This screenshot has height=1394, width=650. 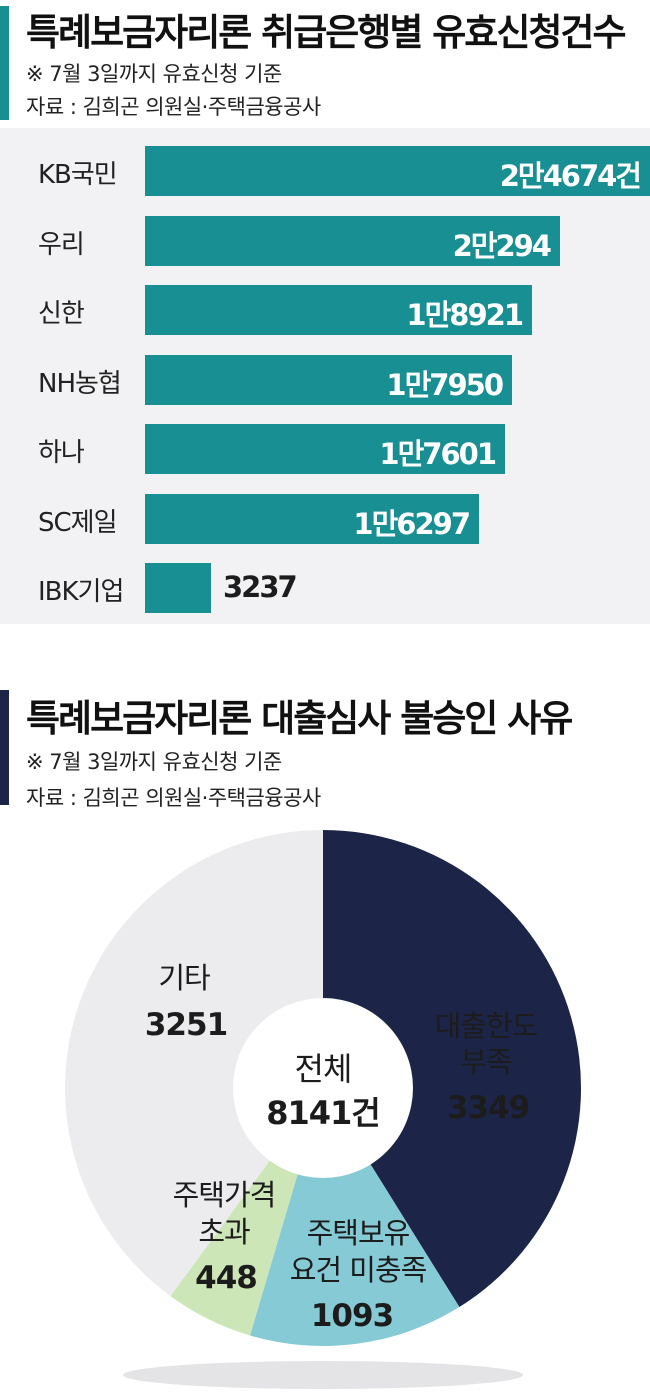 I want to click on bar-value-label: 1만8921, so click(x=465, y=315).